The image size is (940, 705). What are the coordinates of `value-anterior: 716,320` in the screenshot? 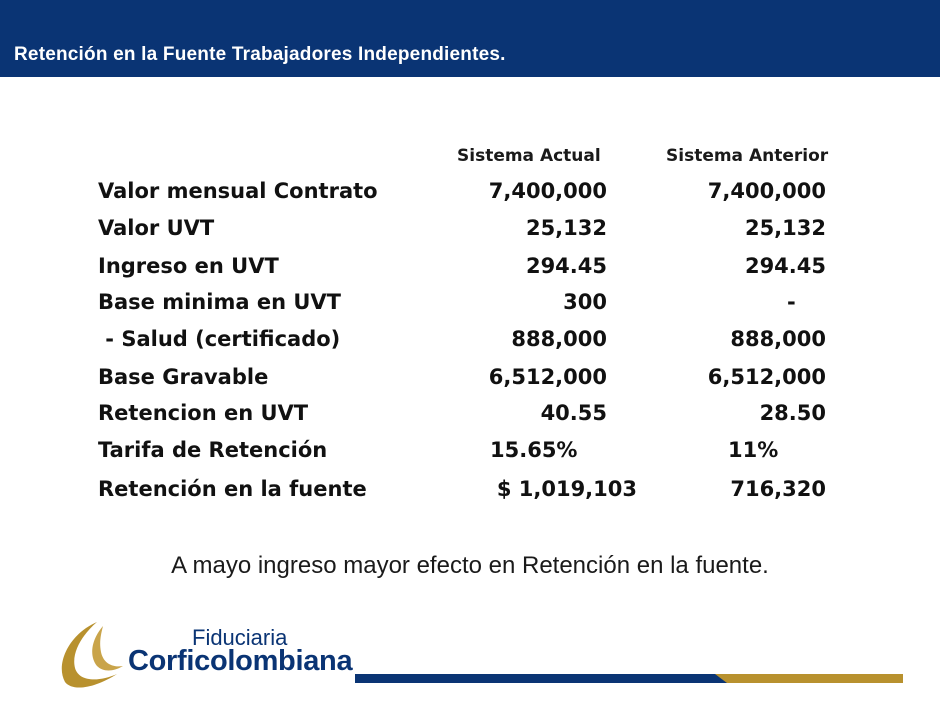 It's located at (778, 489).